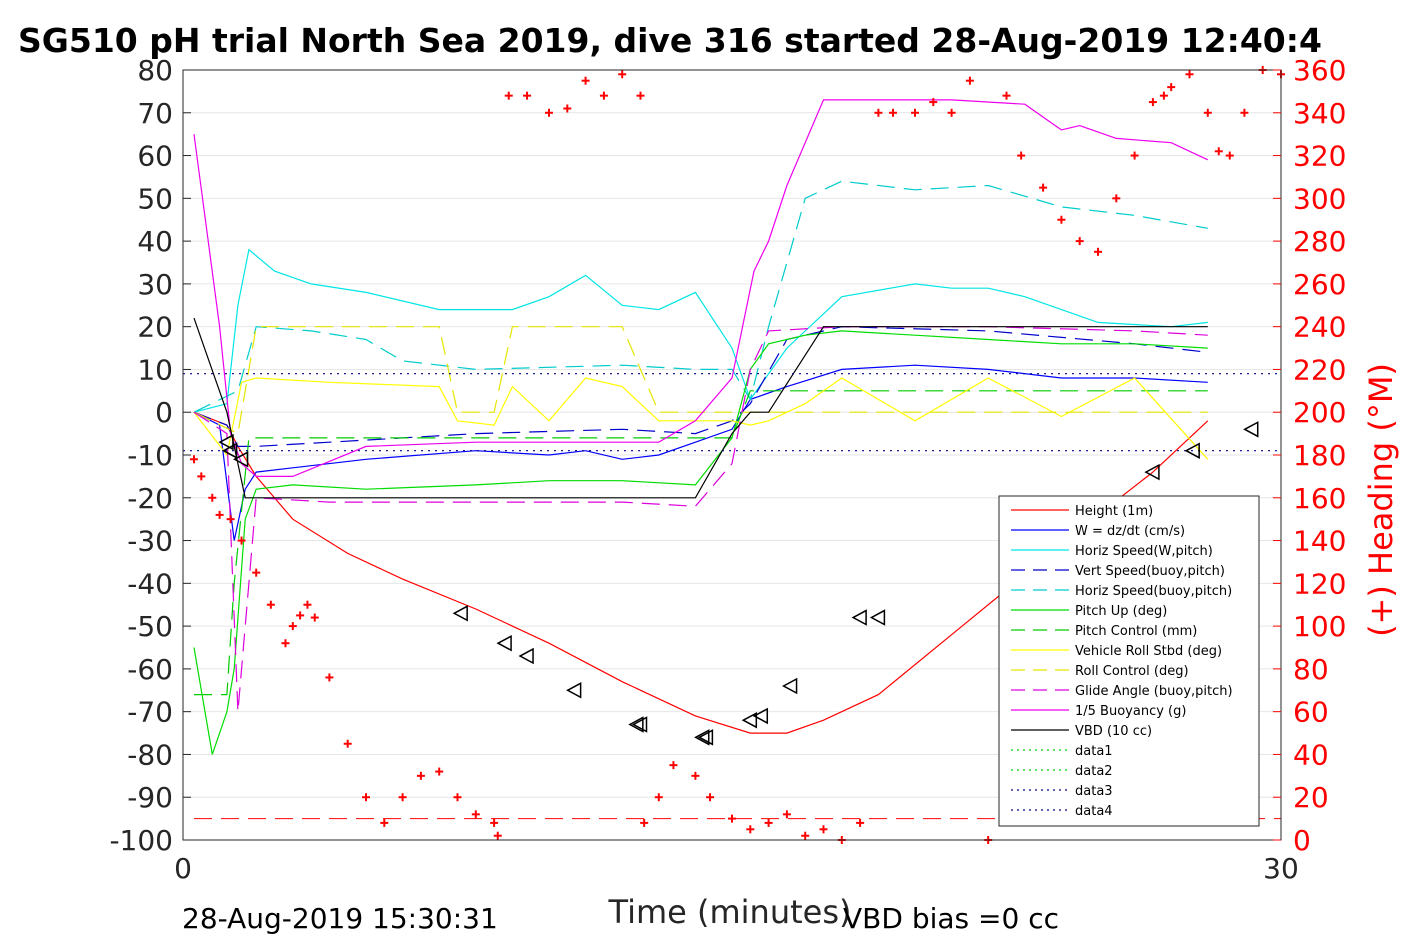 Image resolution: width=1417 pixels, height=945 pixels. What do you see at coordinates (1319, 455) in the screenshot?
I see `y-right-tick-label: 180` at bounding box center [1319, 455].